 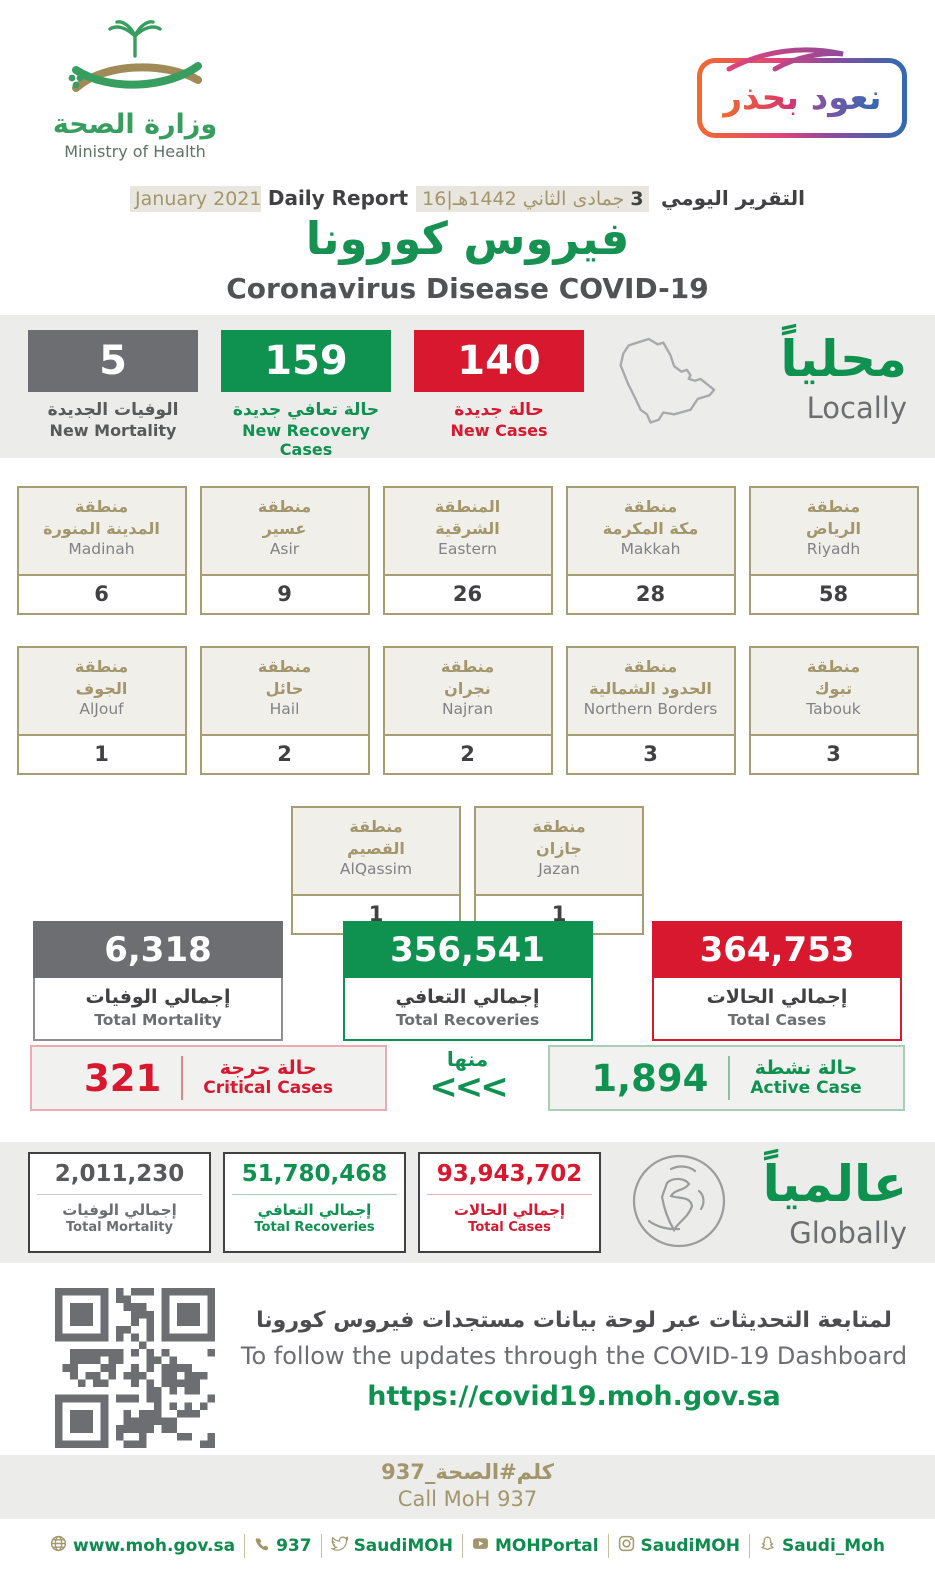 I want to click on active-cases-label-en: Active Case, so click(x=806, y=1088).